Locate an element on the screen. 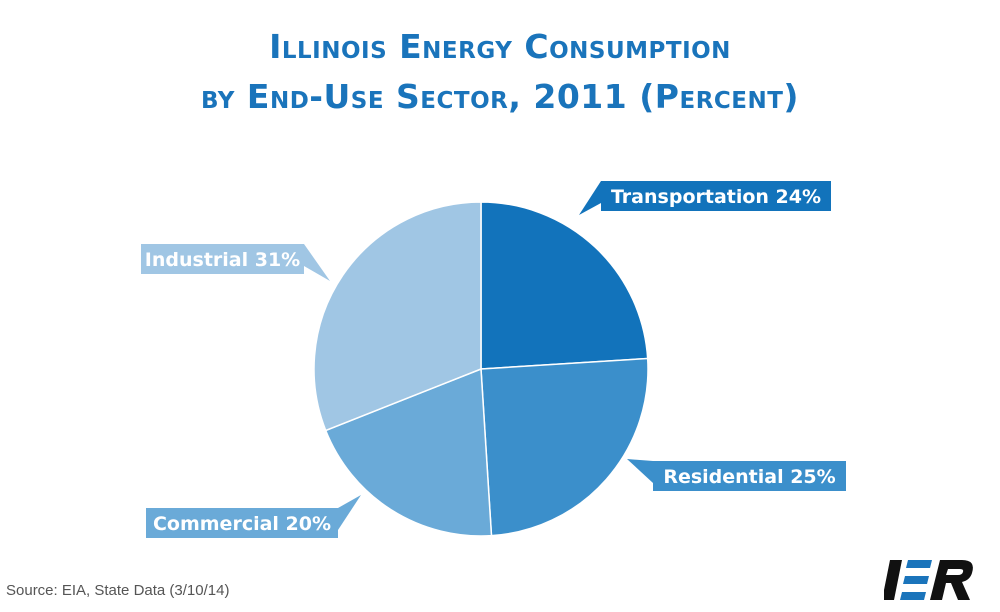  pie-slice-industrial is located at coordinates (397, 316).